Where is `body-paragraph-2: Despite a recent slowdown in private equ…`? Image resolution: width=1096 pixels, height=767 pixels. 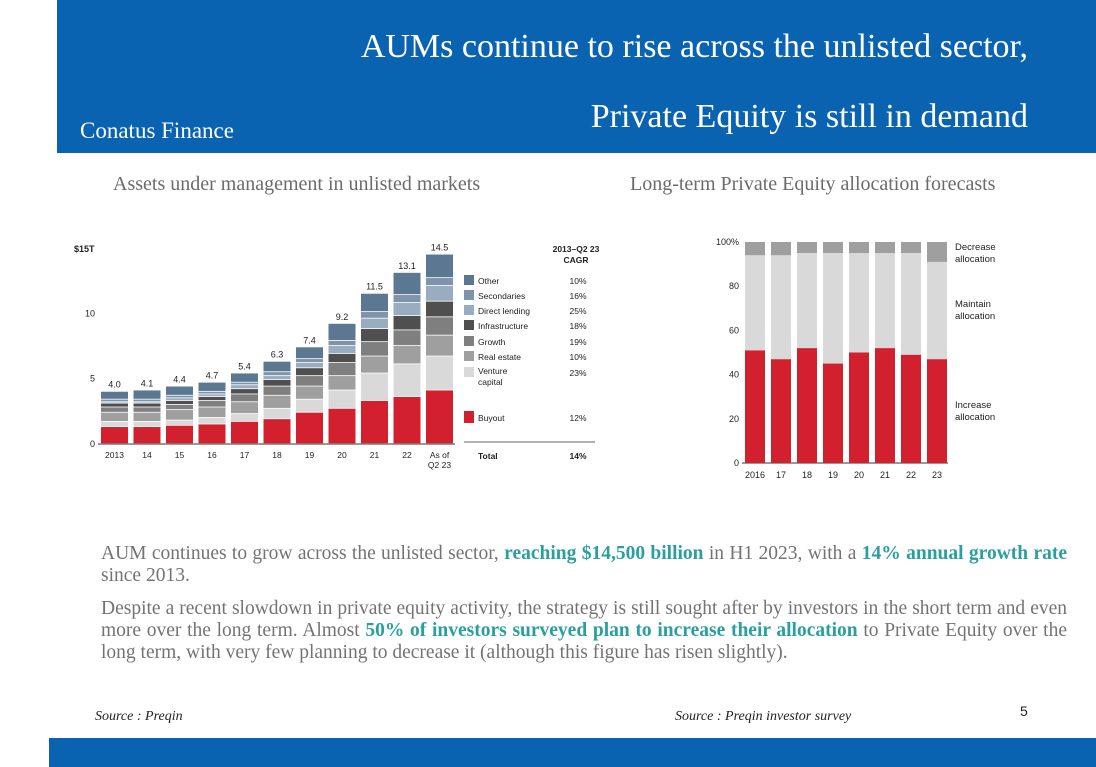
body-paragraph-2: Despite a recent slowdown in private equ… is located at coordinates (584, 631).